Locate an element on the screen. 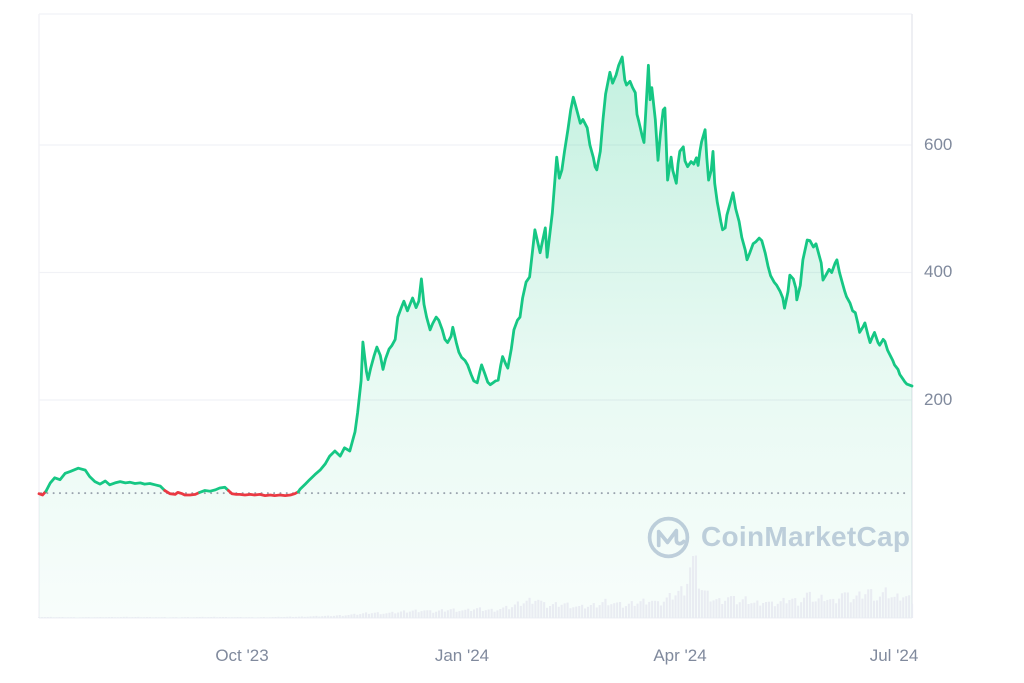  x-axis-label-oct-23: Oct '23 is located at coordinates (242, 655).